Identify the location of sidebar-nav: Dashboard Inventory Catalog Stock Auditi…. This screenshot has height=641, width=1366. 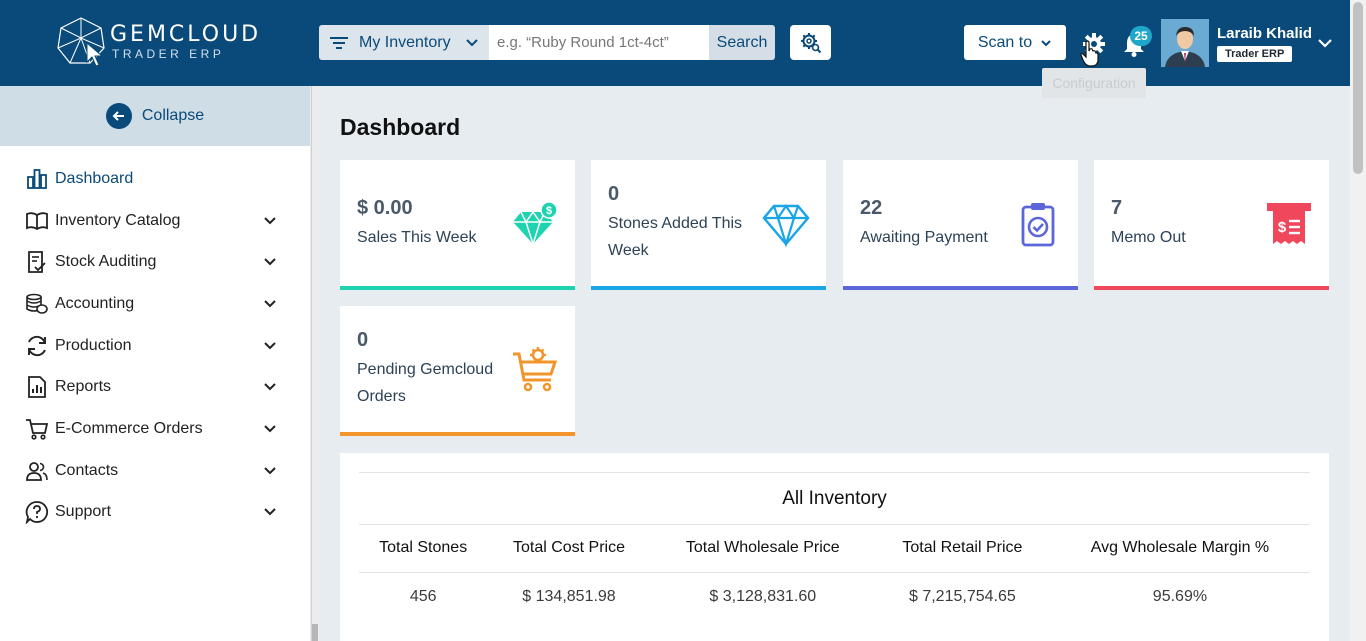
(155, 339).